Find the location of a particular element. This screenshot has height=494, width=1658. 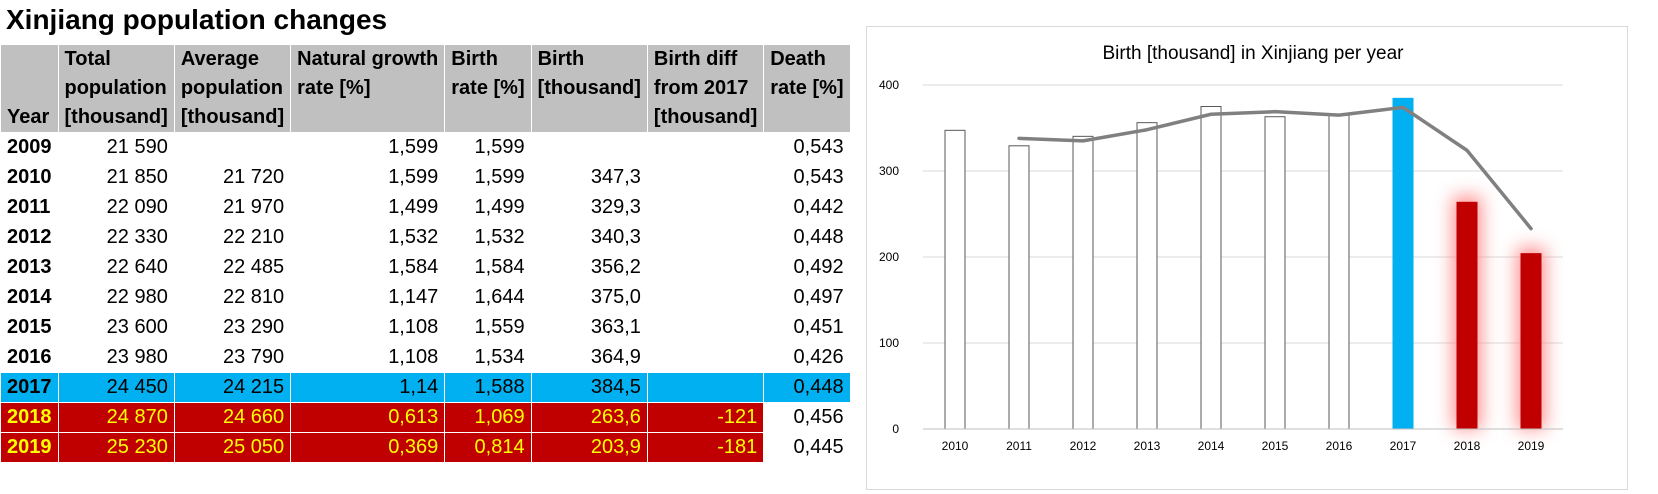

cell-birth-rate: 1,584 is located at coordinates (488, 267).